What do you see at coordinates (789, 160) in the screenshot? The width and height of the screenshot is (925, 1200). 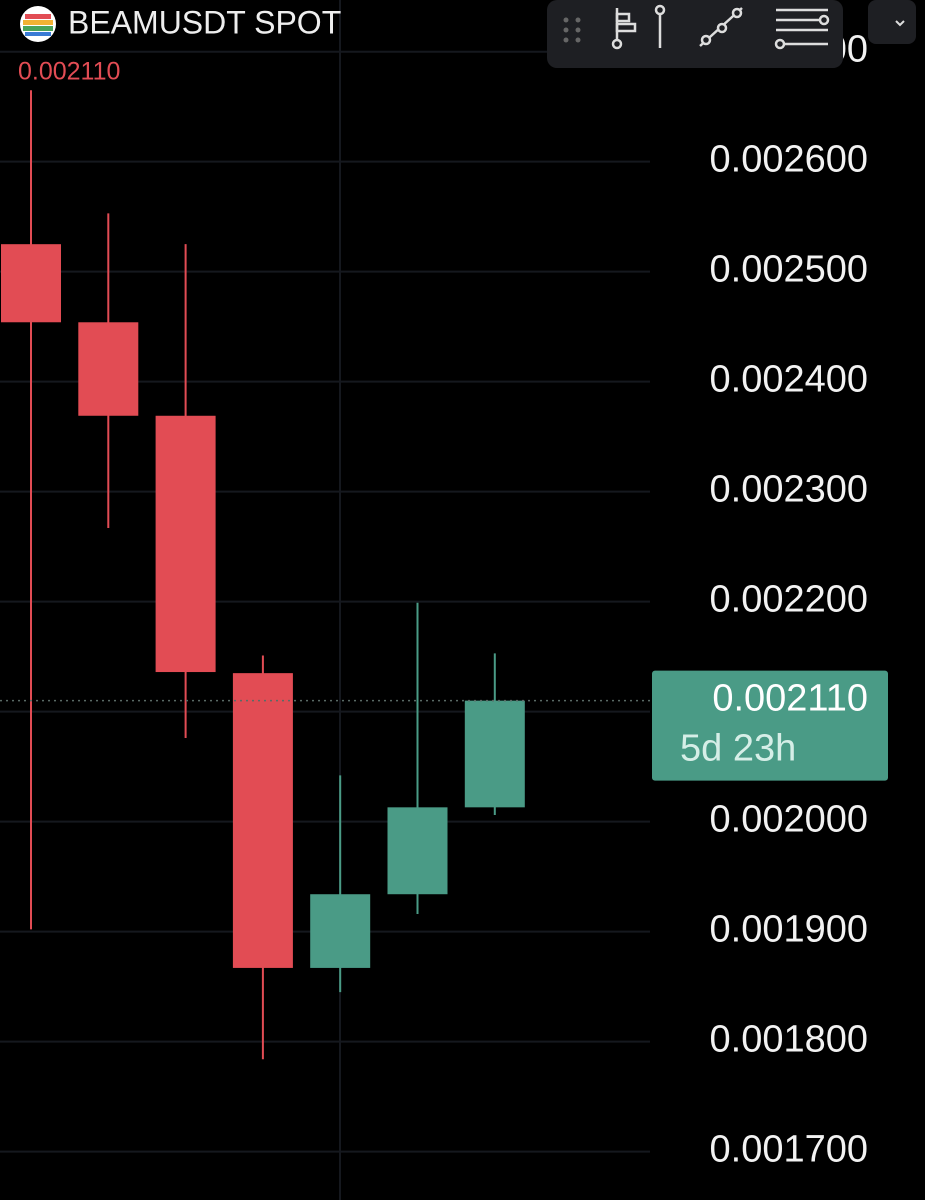 I see `y-tick-label: 0.002600` at bounding box center [789, 160].